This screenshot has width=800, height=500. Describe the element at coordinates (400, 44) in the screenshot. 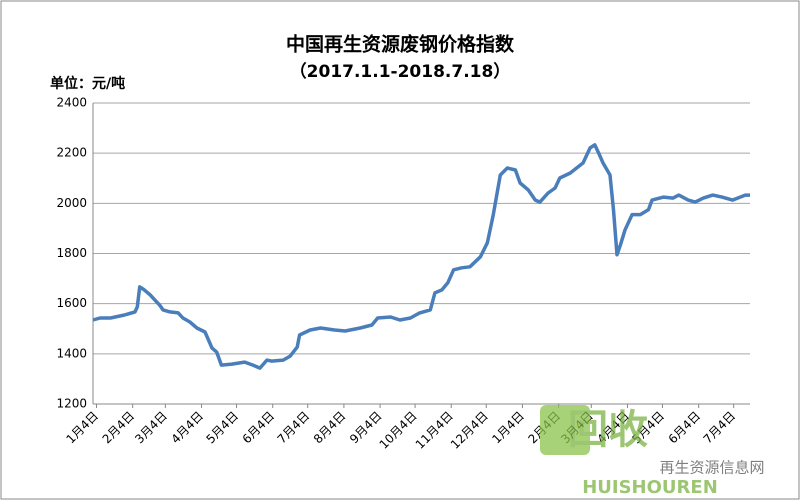

I see `chart-title: 中国再生资源废钢价格指数` at that location.